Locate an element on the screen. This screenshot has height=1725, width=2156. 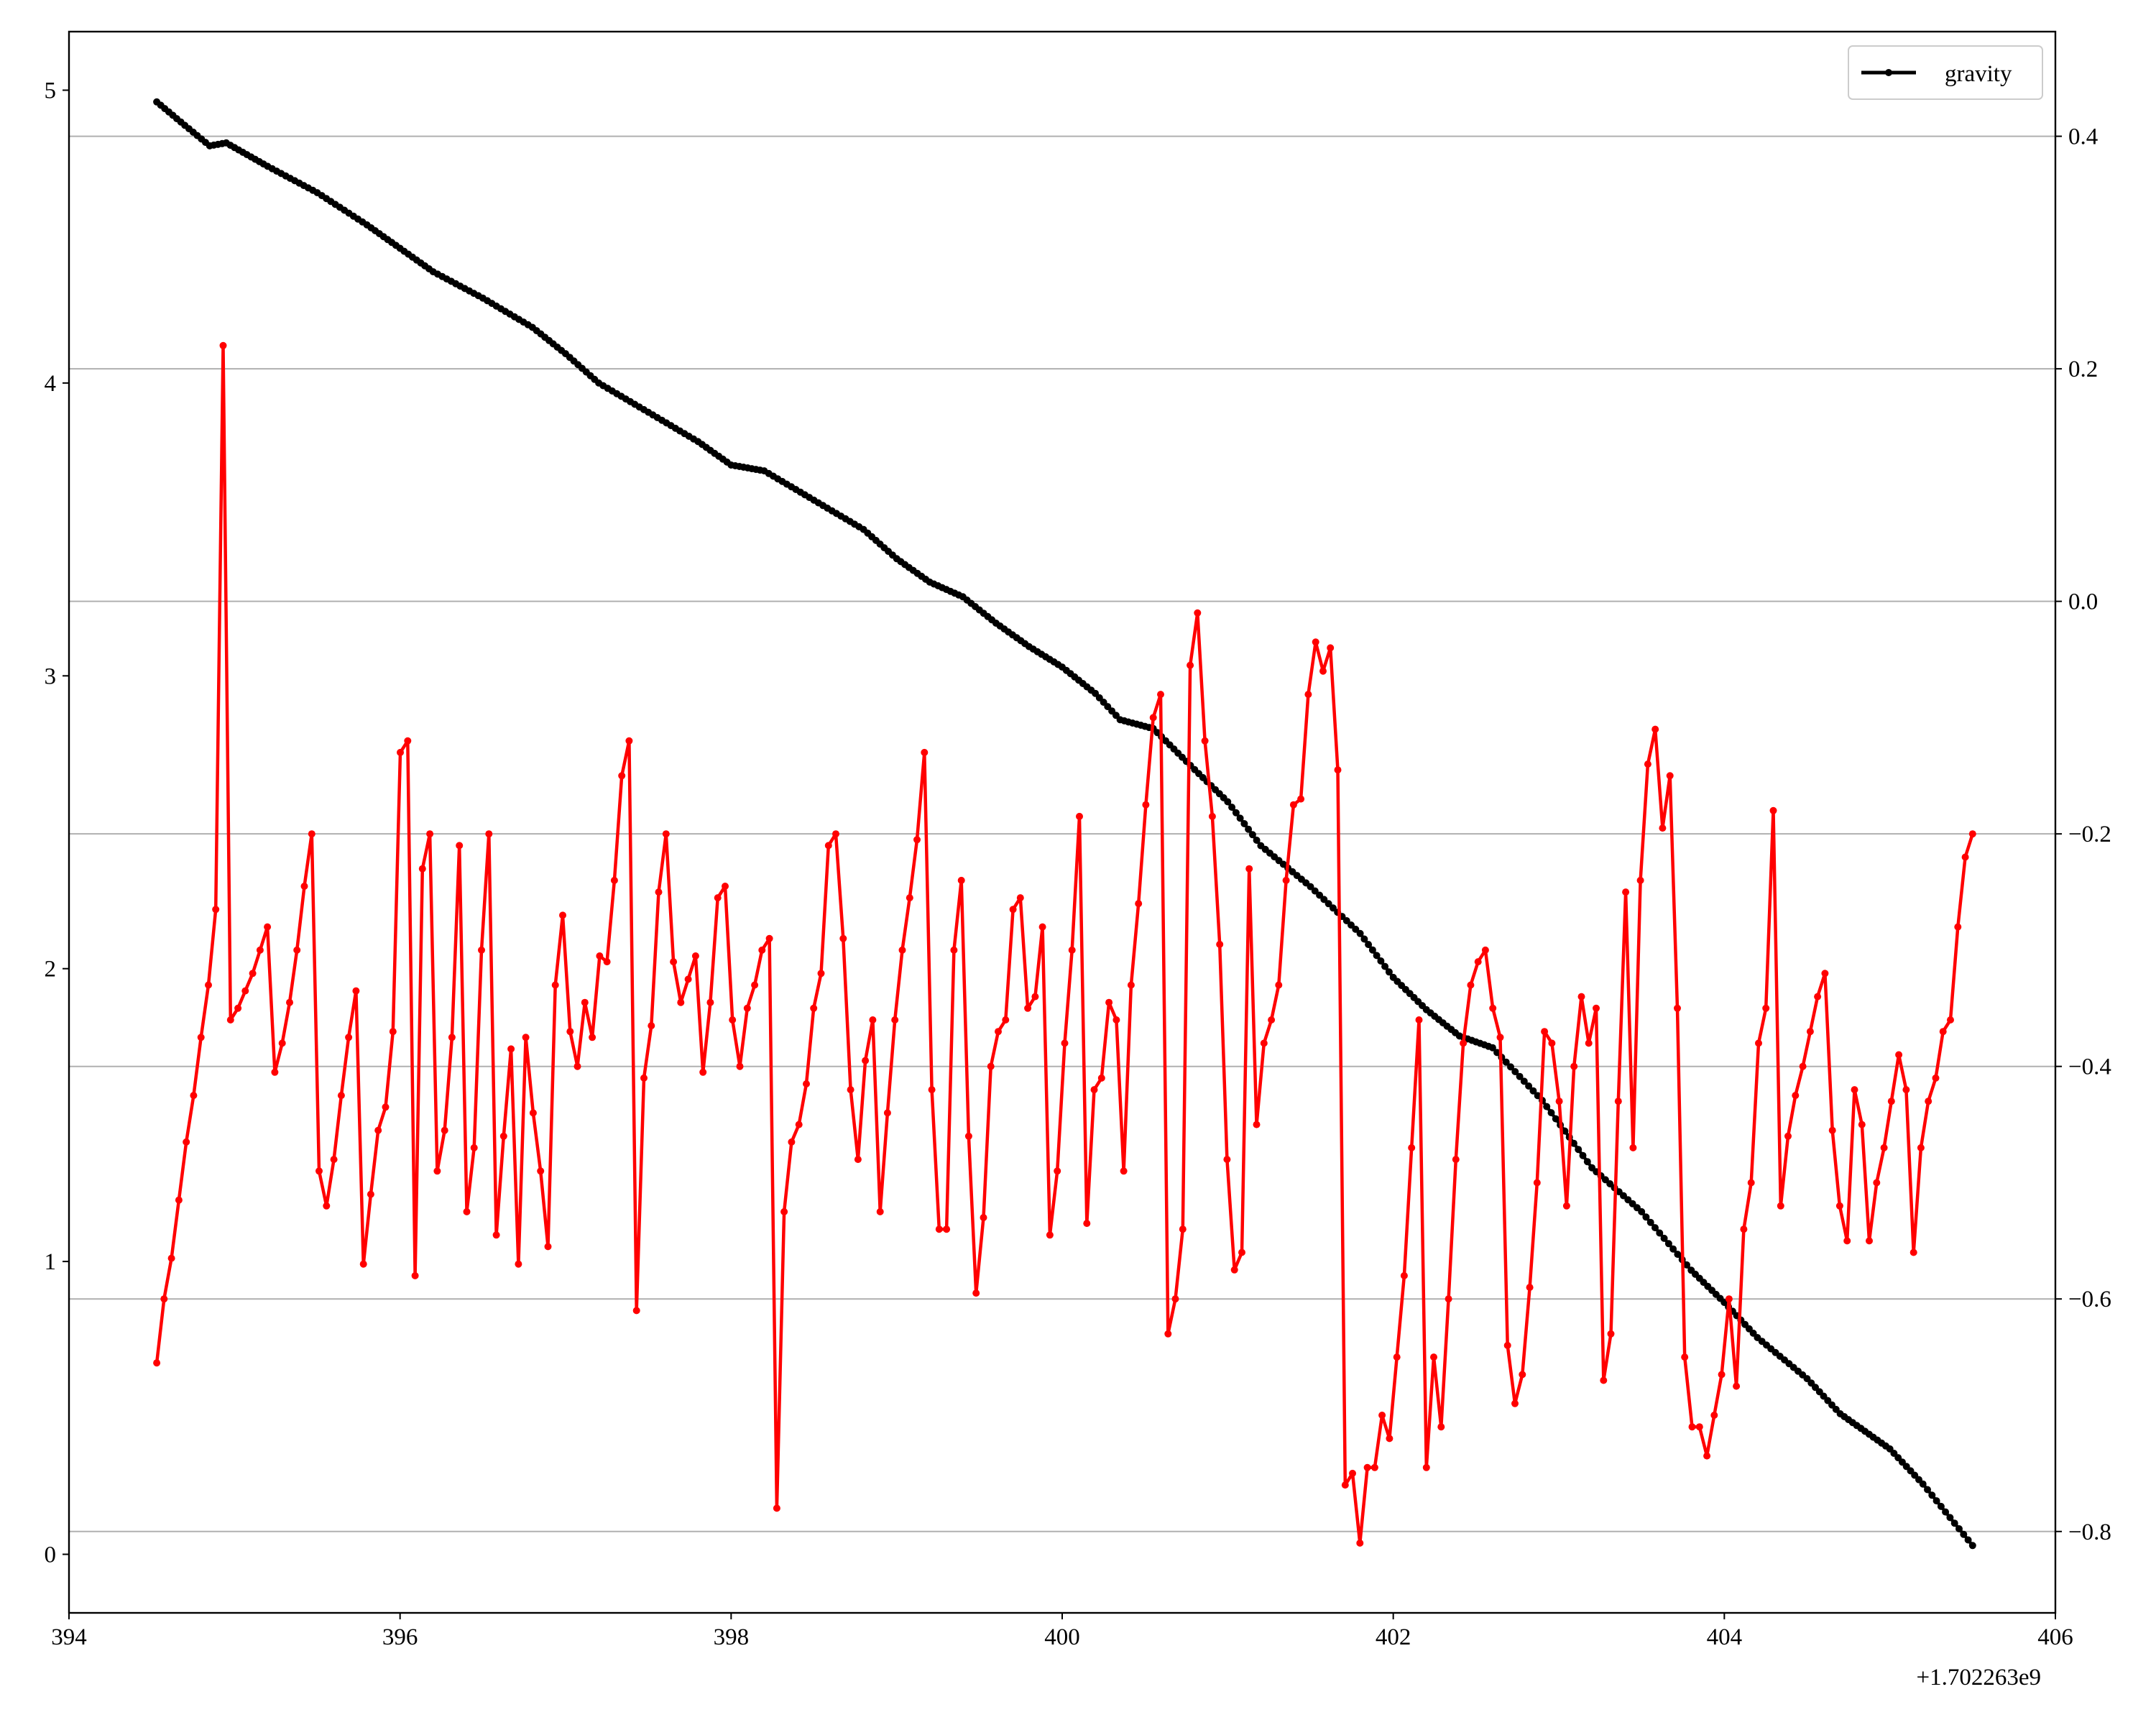
x-tick-label-2: 398 is located at coordinates (732, 1637).